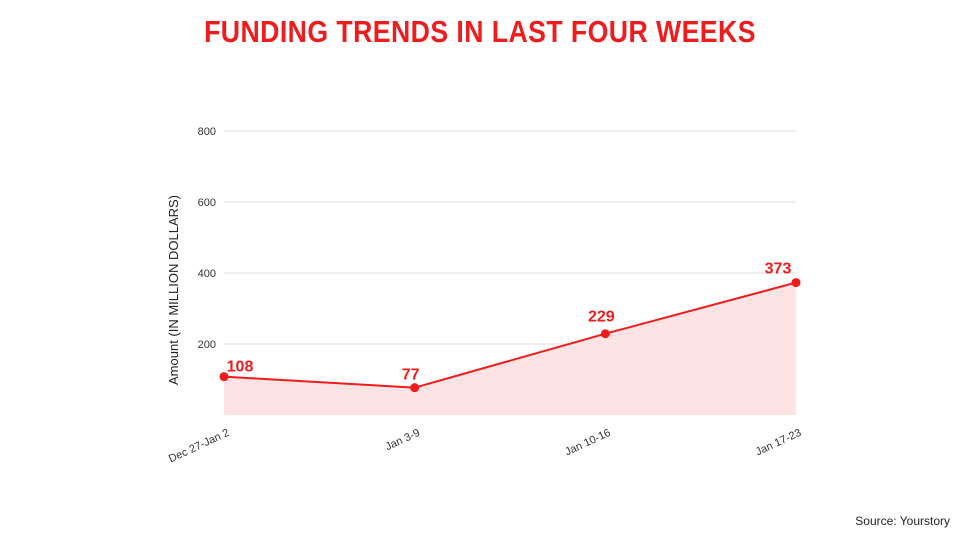  Describe the element at coordinates (601, 317) in the screenshot. I see `data-label: 229` at that location.